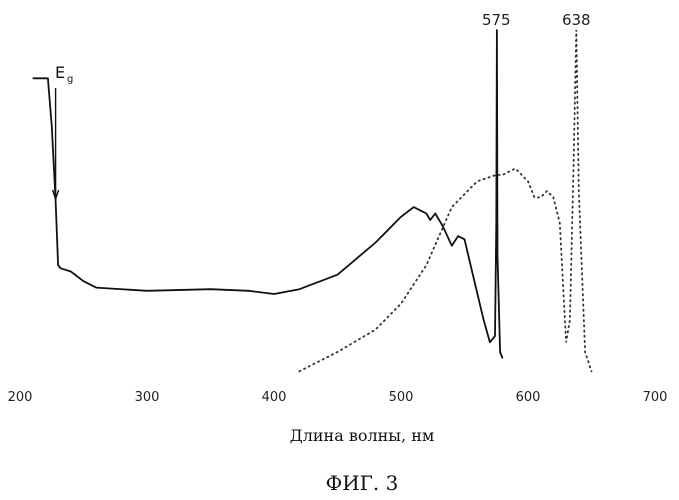 The image size is (679, 500). I want to click on band-gap-subscript: g, so click(70, 79).